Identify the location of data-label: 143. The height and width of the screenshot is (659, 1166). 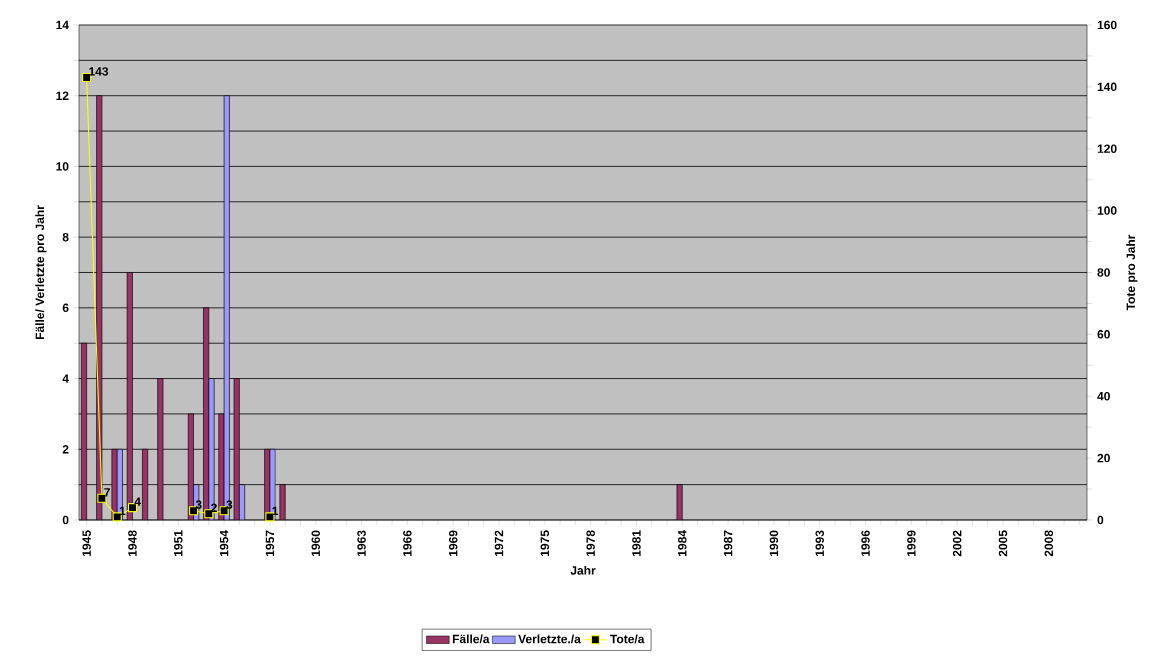
(99, 71).